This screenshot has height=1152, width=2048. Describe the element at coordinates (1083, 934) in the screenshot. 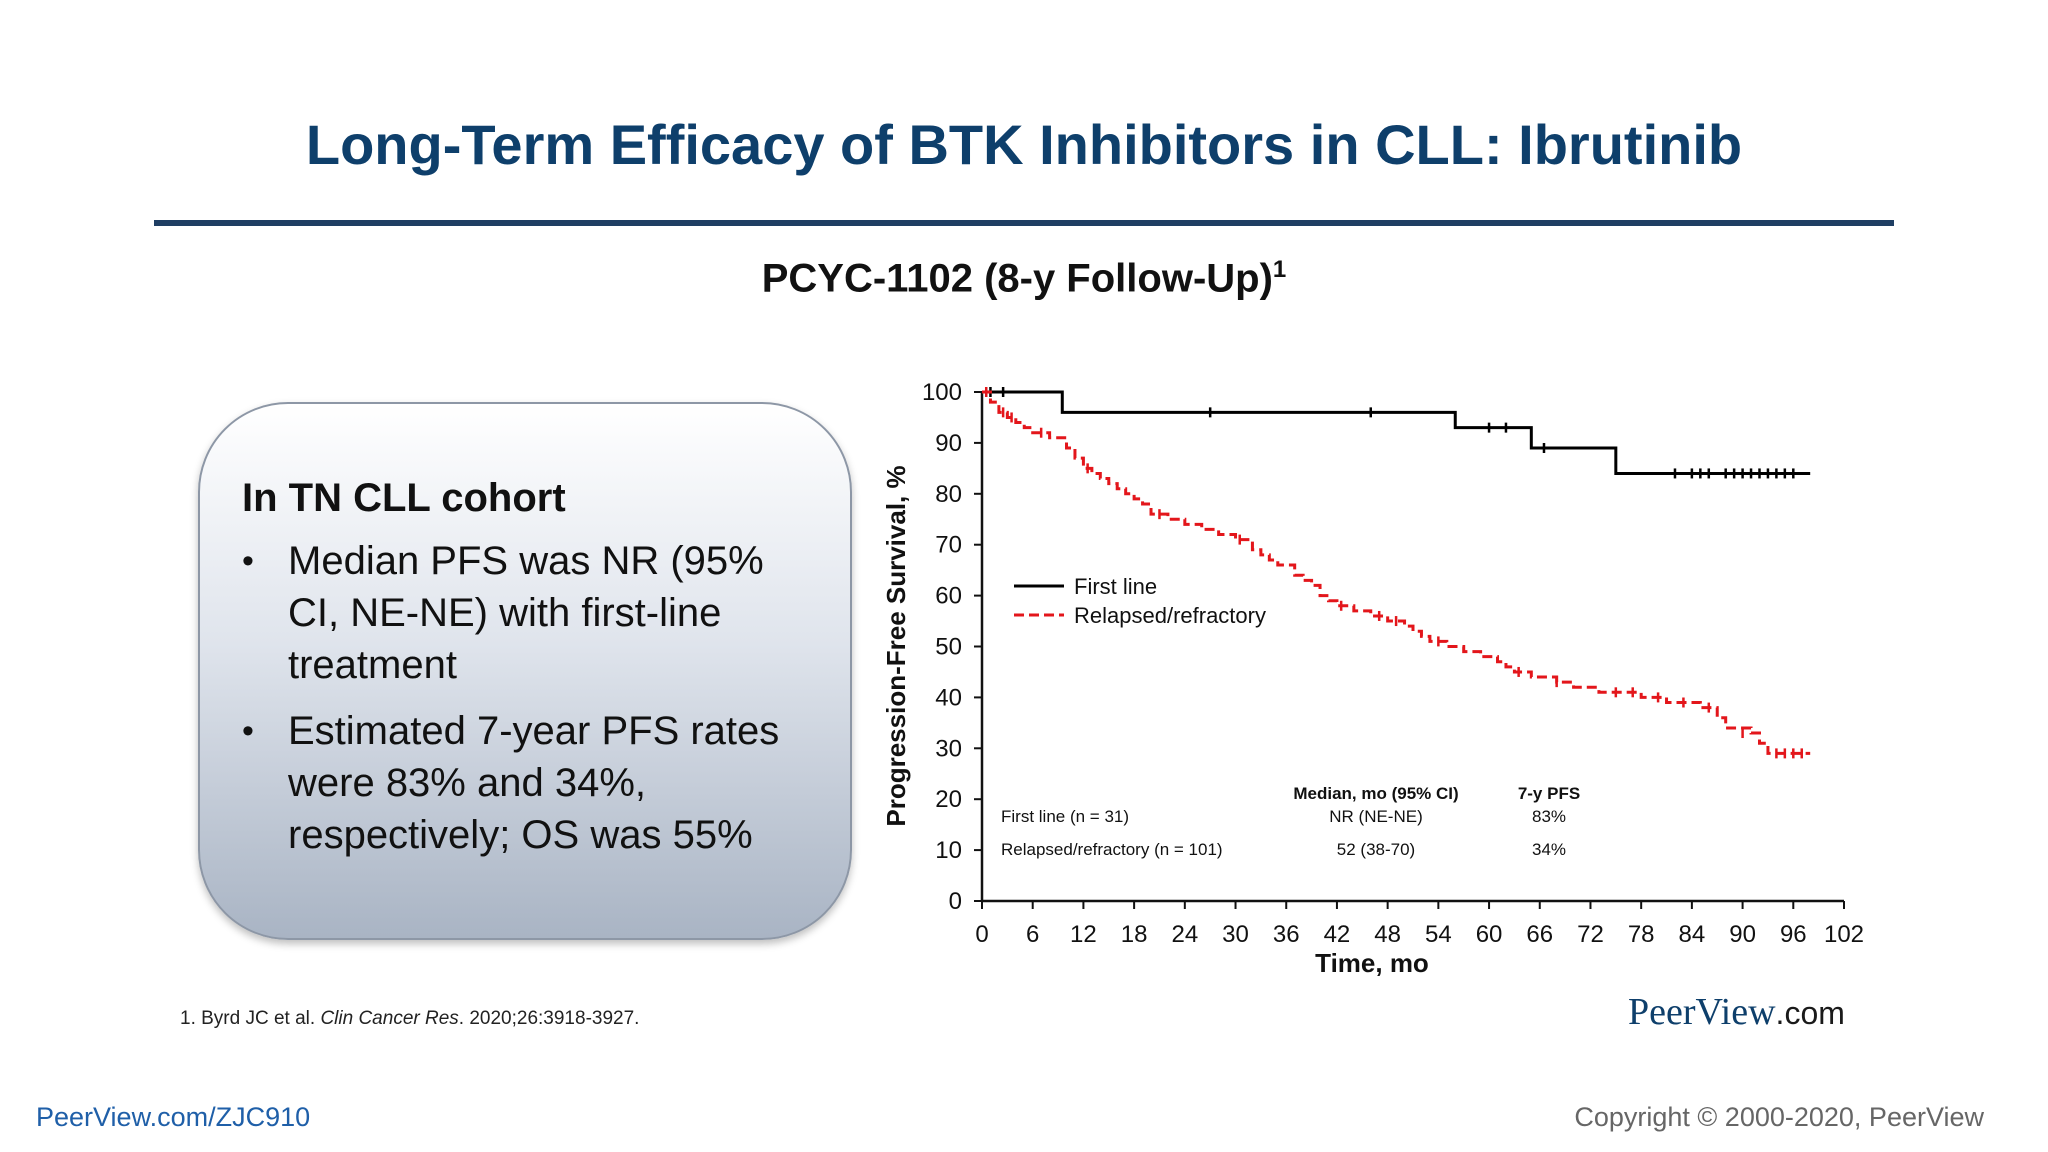

I see `x-tick-label-12: 12` at that location.